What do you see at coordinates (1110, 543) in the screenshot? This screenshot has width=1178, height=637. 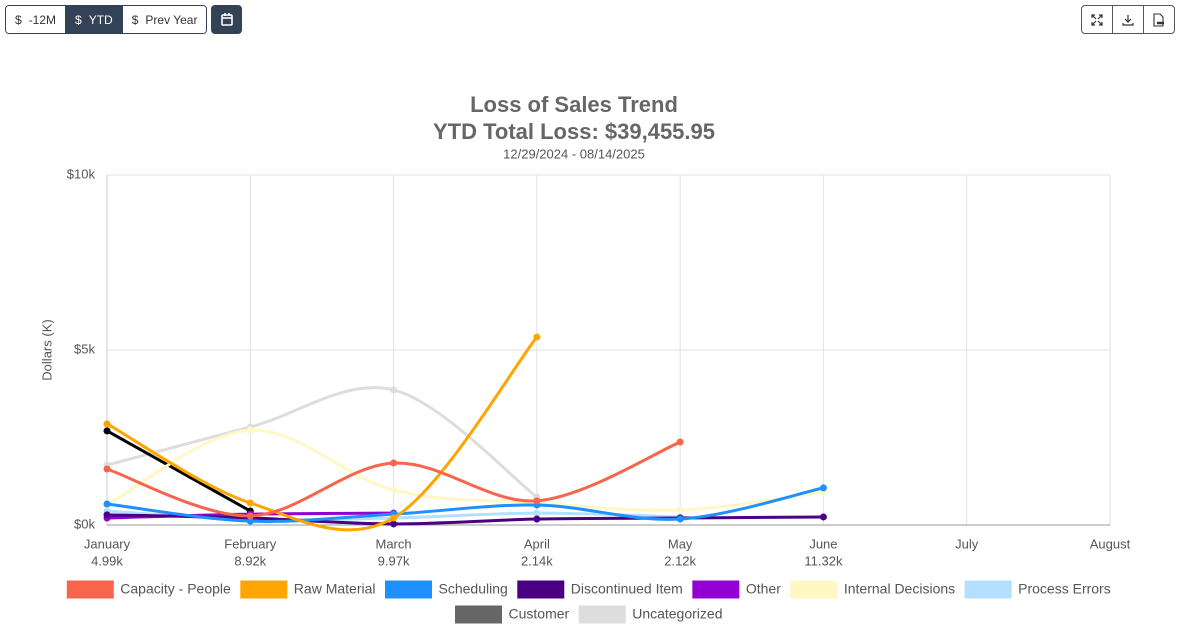 I see `x-tick-label: August` at bounding box center [1110, 543].